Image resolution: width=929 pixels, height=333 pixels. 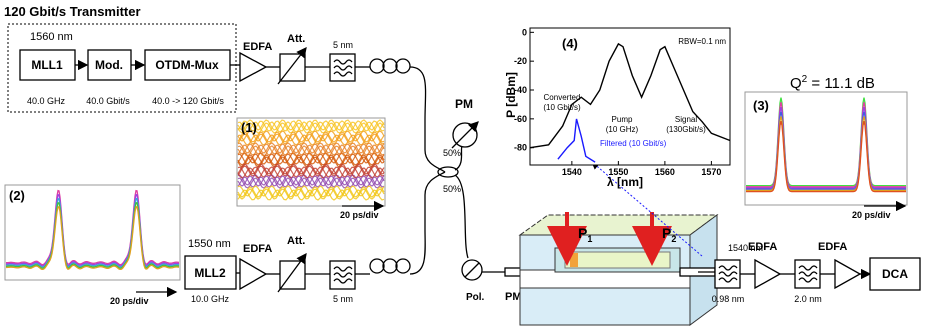 I want to click on polarizer-line, so click(x=472, y=270).